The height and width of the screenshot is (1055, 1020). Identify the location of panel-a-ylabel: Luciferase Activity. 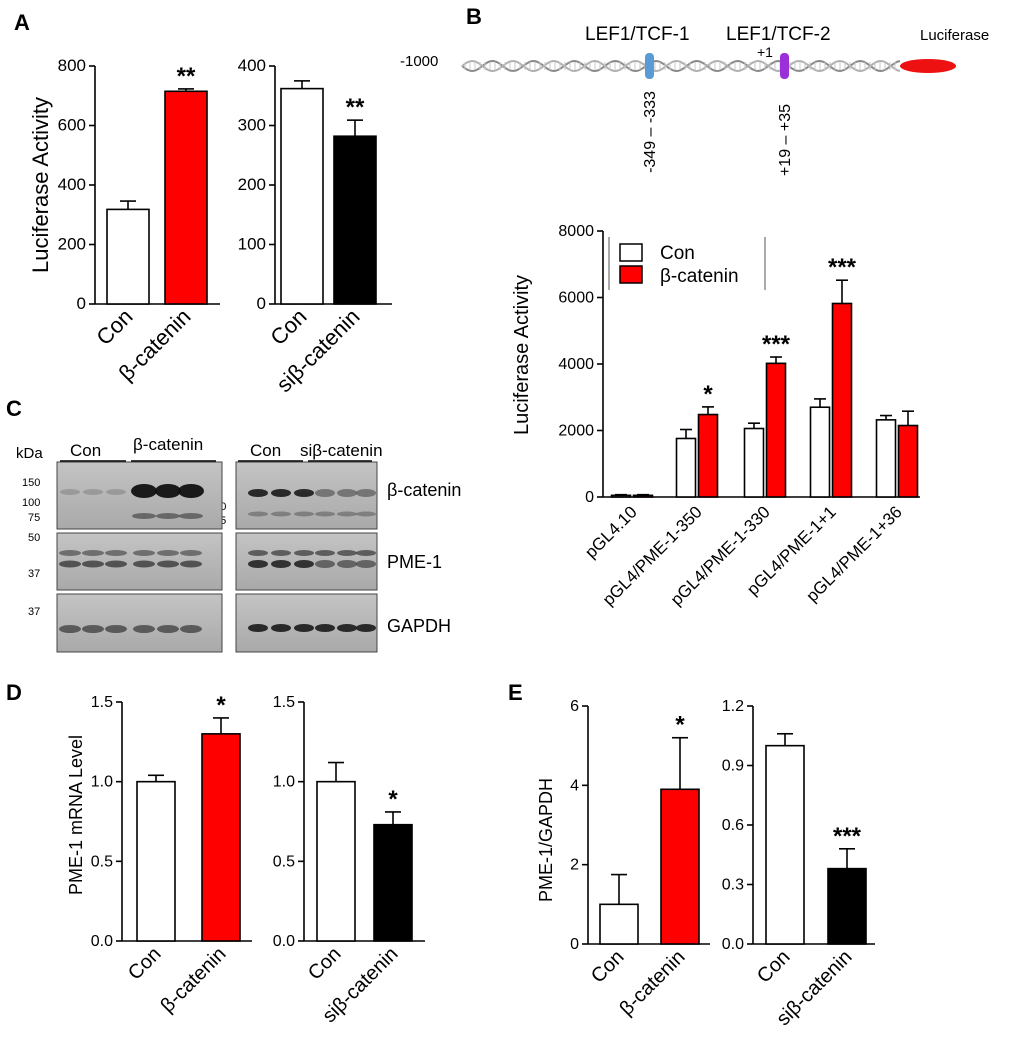
(40, 185).